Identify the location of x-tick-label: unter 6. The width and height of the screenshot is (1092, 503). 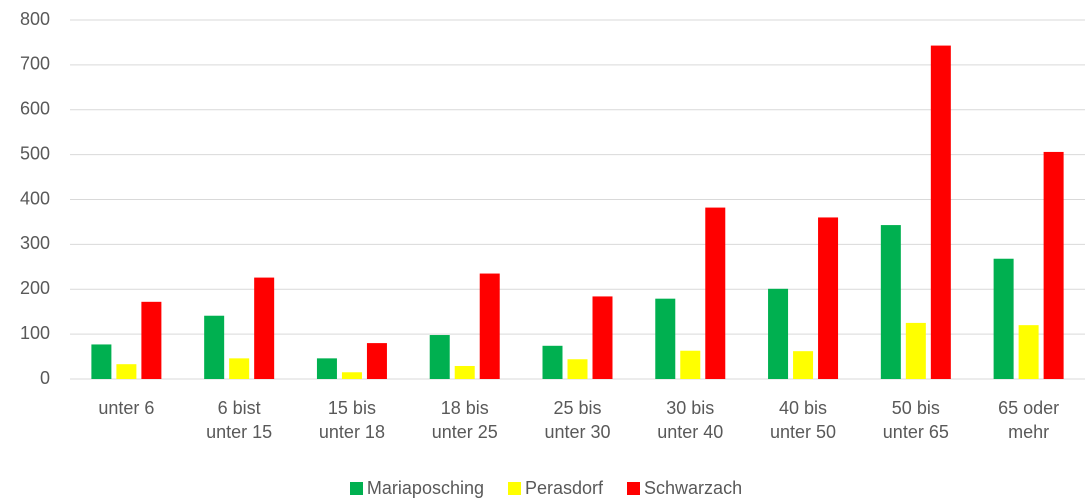
(126, 408).